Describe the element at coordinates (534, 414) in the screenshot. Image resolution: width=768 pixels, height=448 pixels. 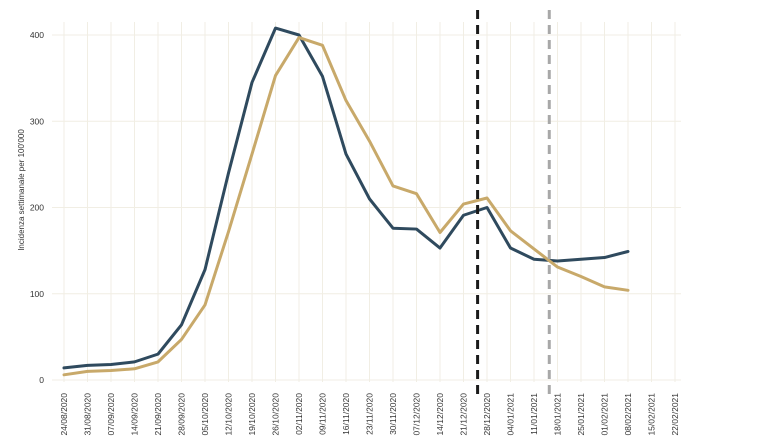
I see `x-tick-label: 11/01/2021` at that location.